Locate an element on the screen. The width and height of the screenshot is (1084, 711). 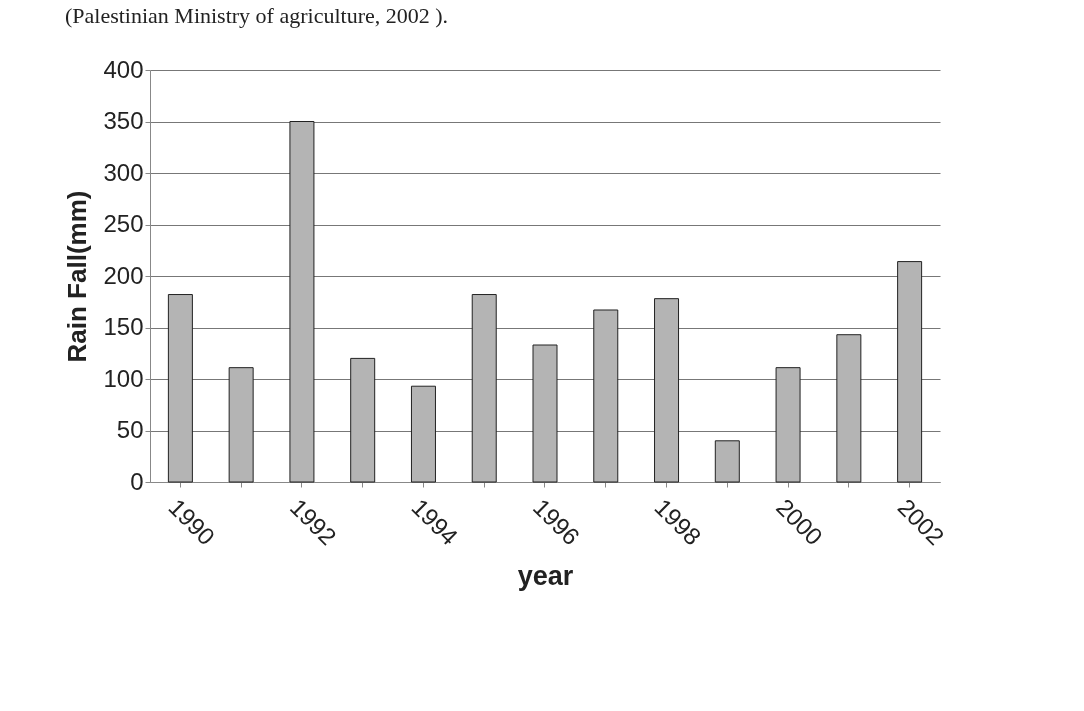
y-tick-label: 250 is located at coordinates (123, 223).